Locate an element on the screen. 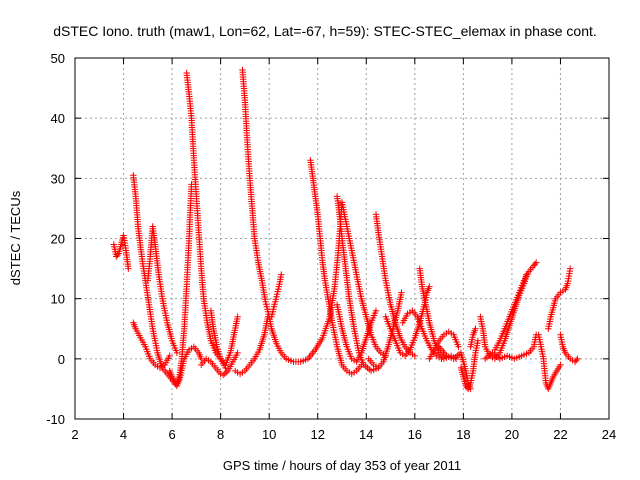  y-tick-label: 20 is located at coordinates (58, 239).